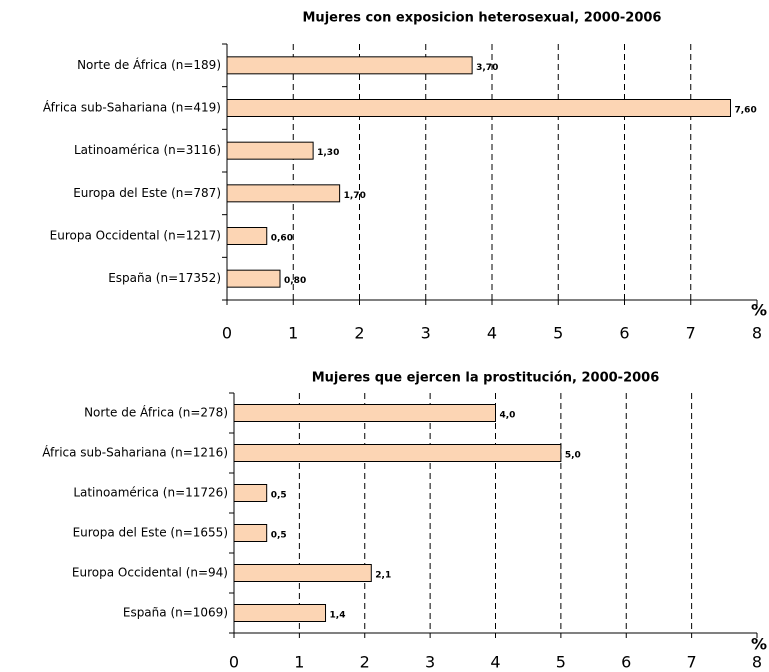  What do you see at coordinates (175, 613) in the screenshot?
I see `y-tick-label: España (n=1069)` at bounding box center [175, 613].